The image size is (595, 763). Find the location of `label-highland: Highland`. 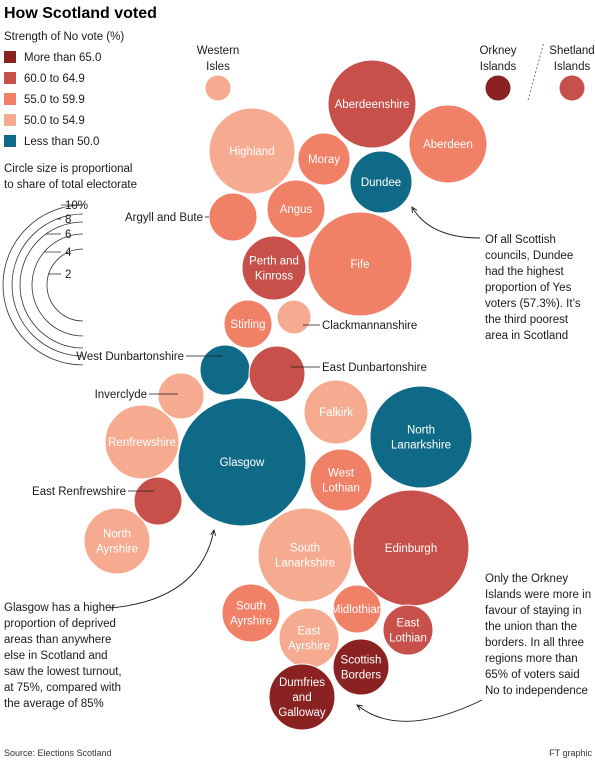

label-highland: Highland is located at coordinates (251, 152).